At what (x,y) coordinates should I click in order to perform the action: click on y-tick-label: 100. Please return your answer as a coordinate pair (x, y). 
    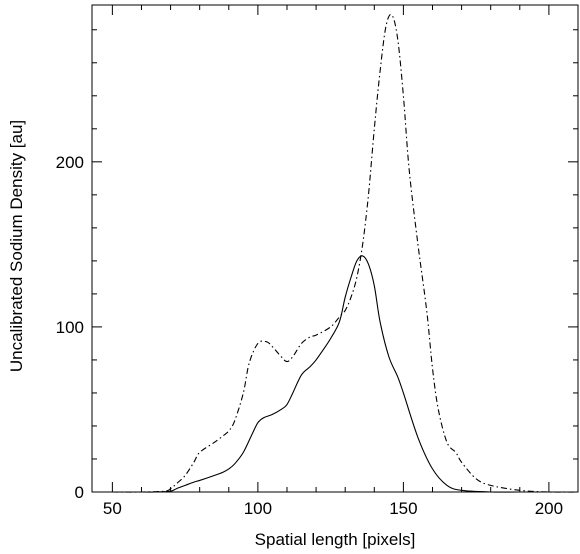
    Looking at the image, I should click on (70, 327).